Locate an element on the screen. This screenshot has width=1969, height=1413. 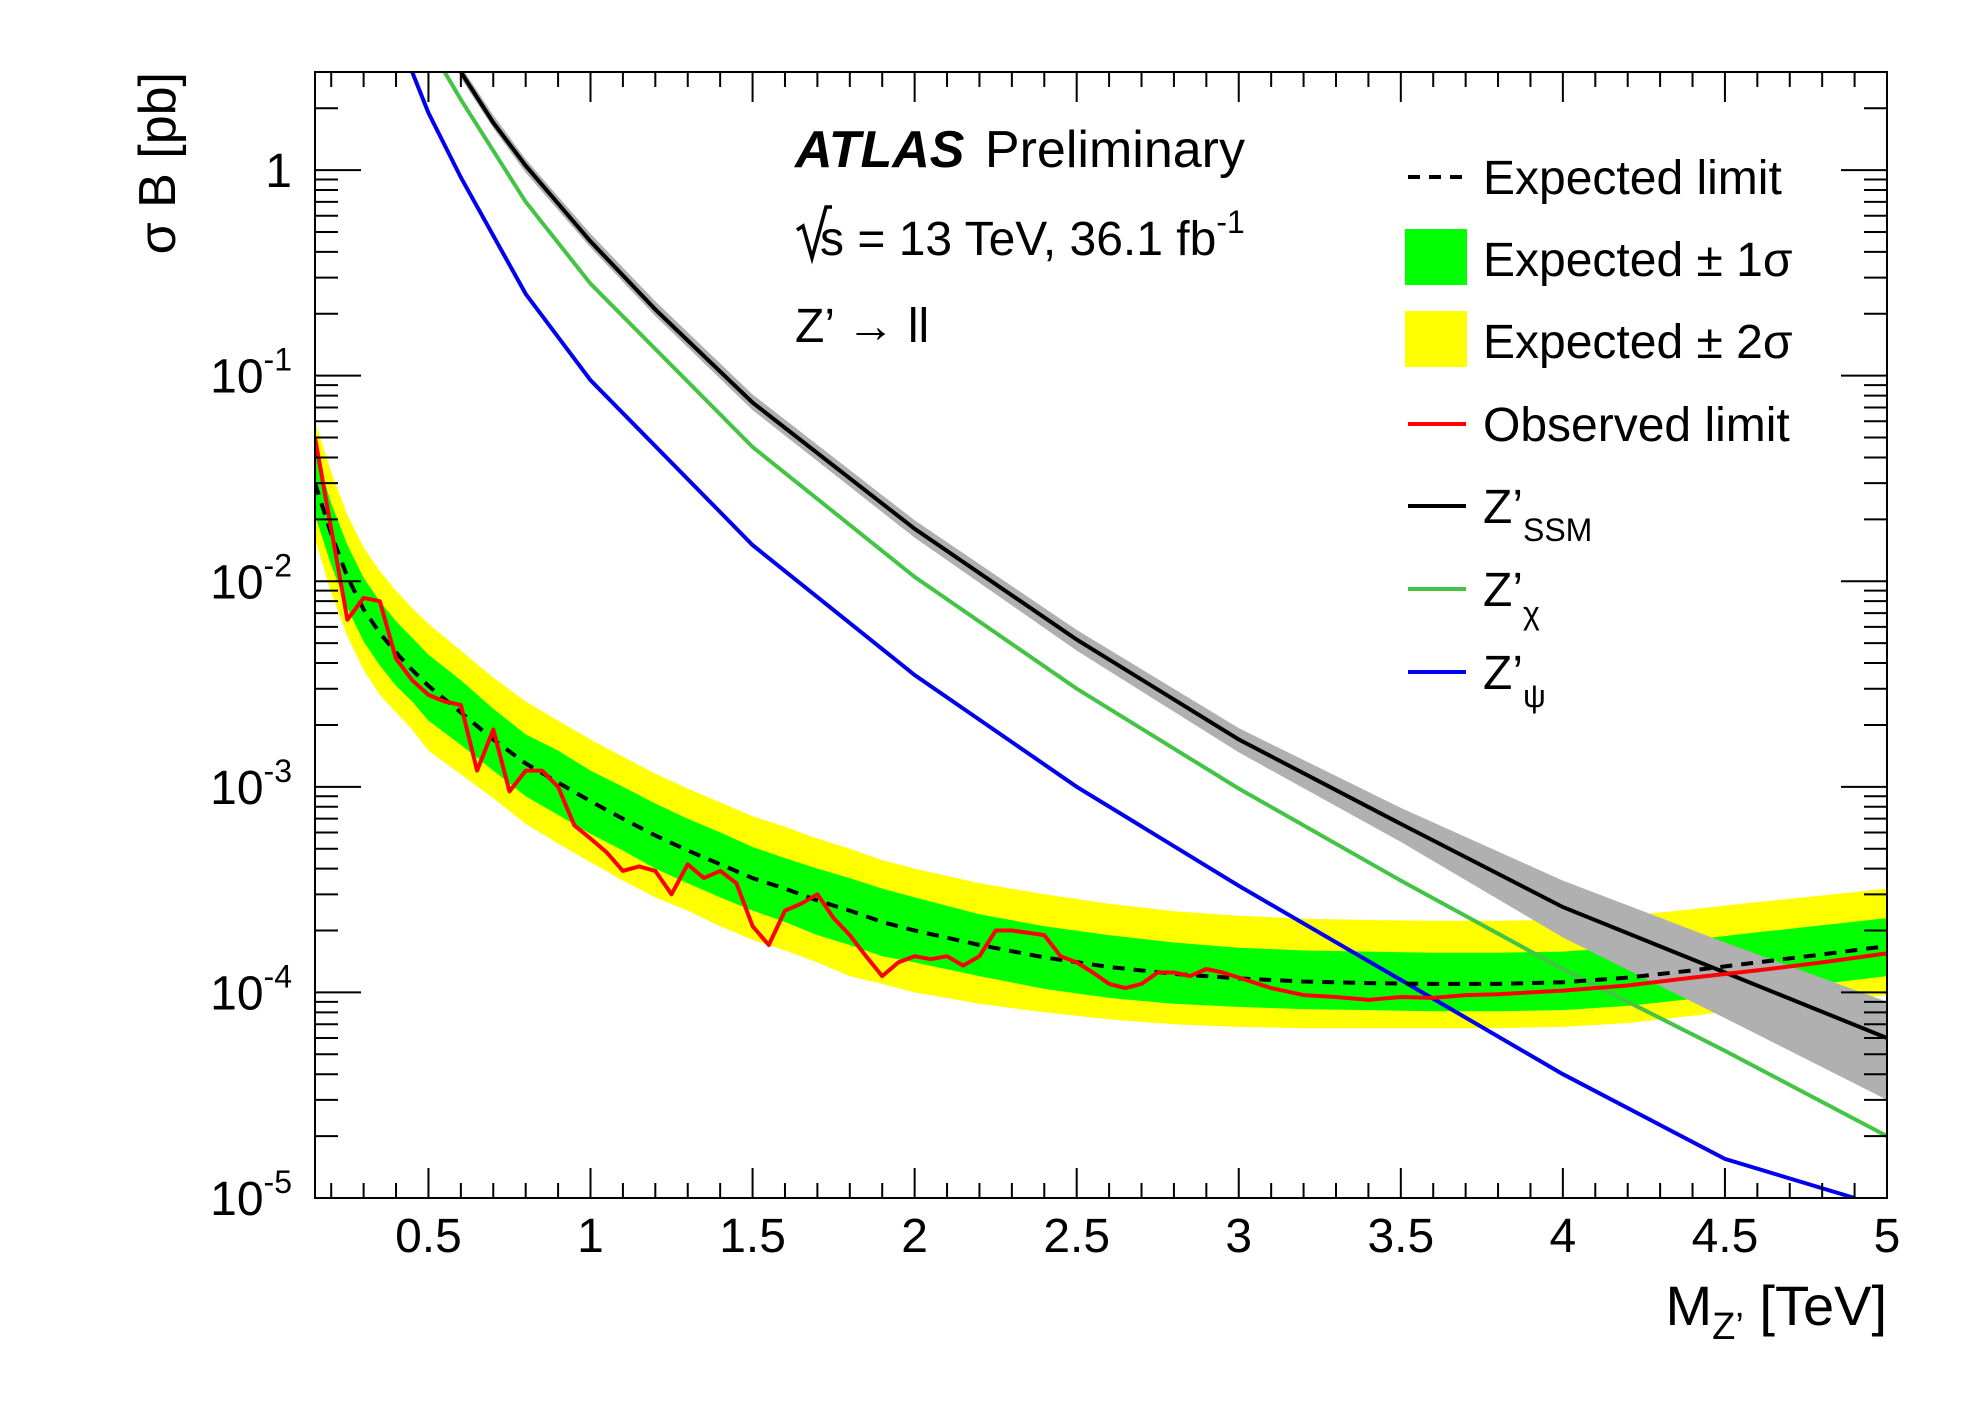
legend-item-chi: Z’χ is located at coordinates (1474, 597).